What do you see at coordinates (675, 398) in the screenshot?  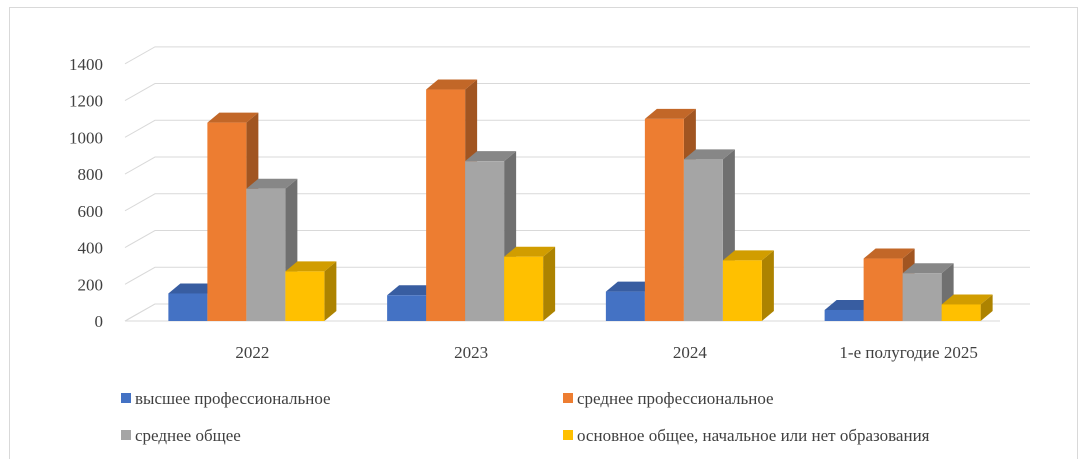 I see `legend-label: среднее профессиональное` at bounding box center [675, 398].